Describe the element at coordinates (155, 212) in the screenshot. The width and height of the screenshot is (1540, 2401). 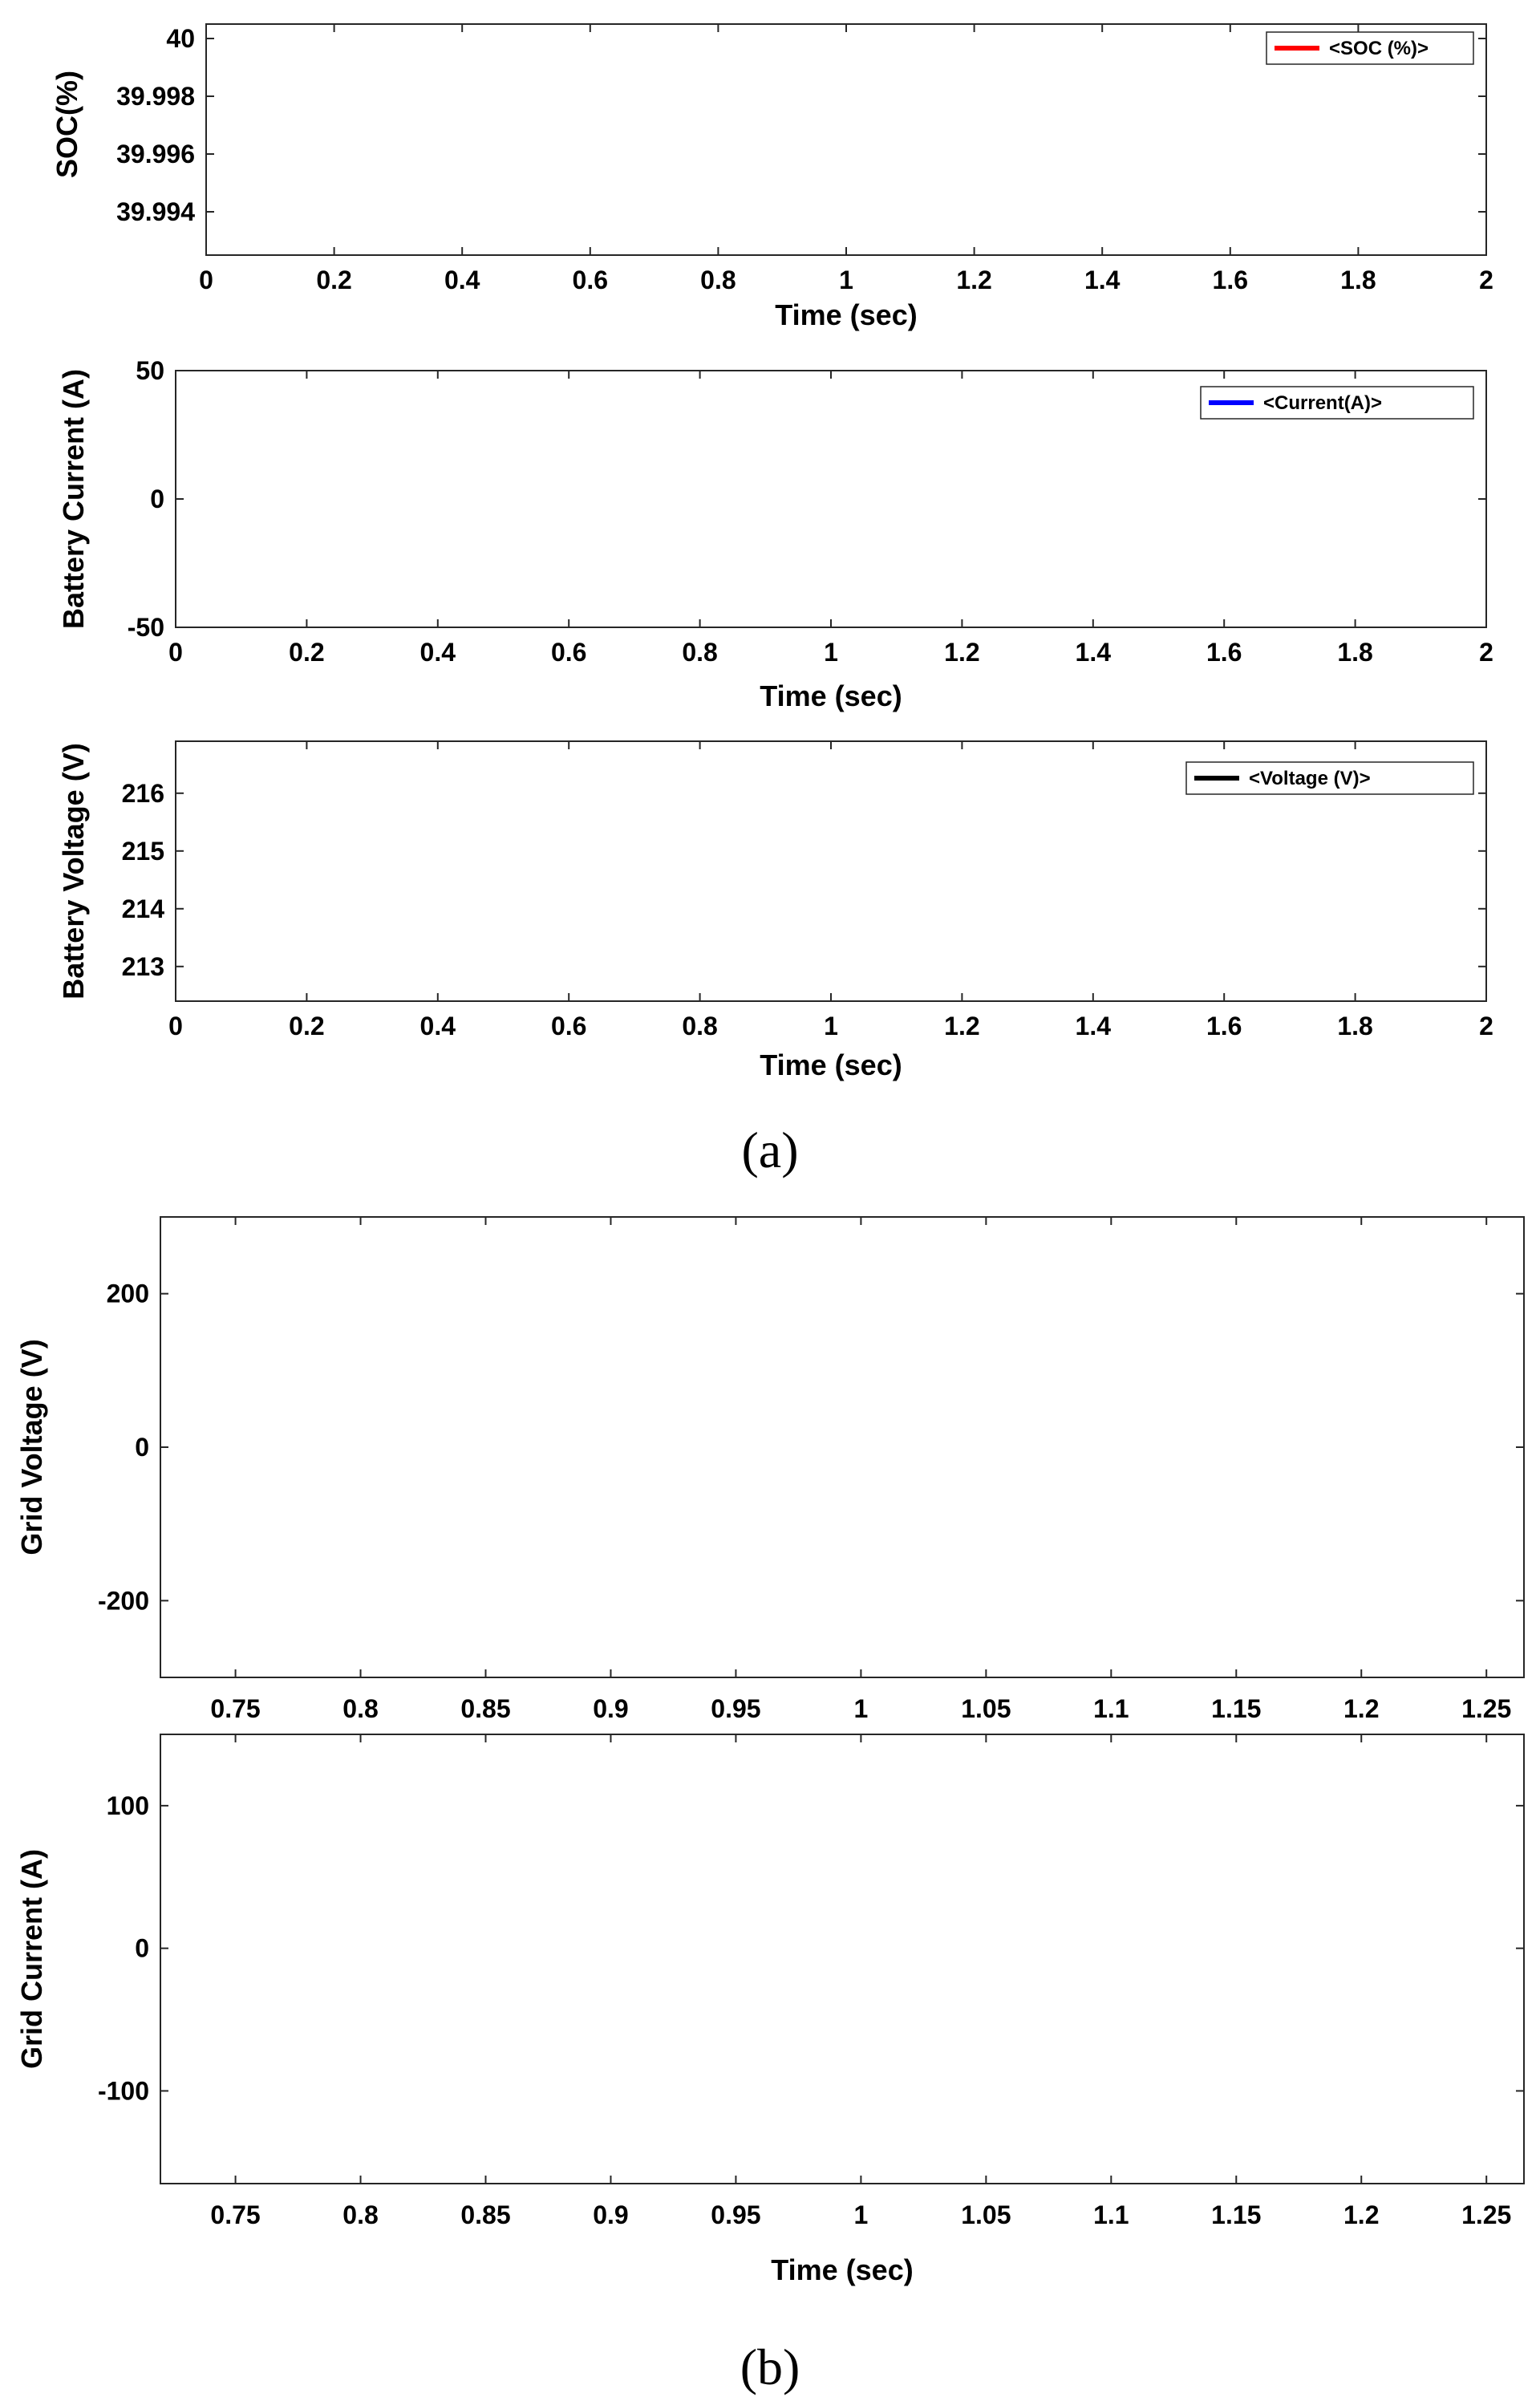
I see `y-tick-label: 39.994` at that location.